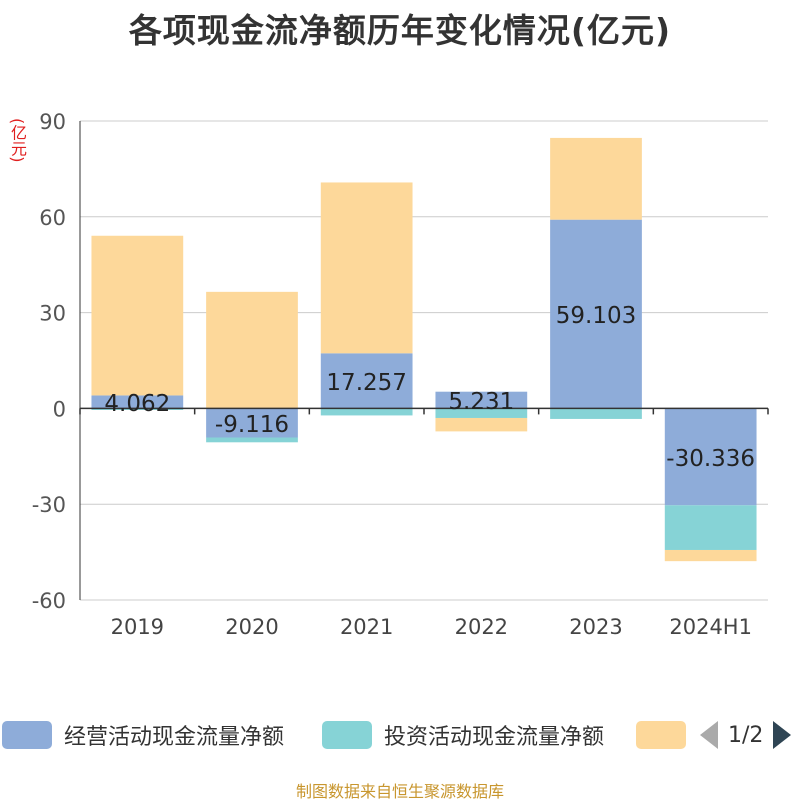 Image resolution: width=800 pixels, height=802 pixels. Describe the element at coordinates (52, 314) in the screenshot. I see `y-tick-label: 30` at that location.